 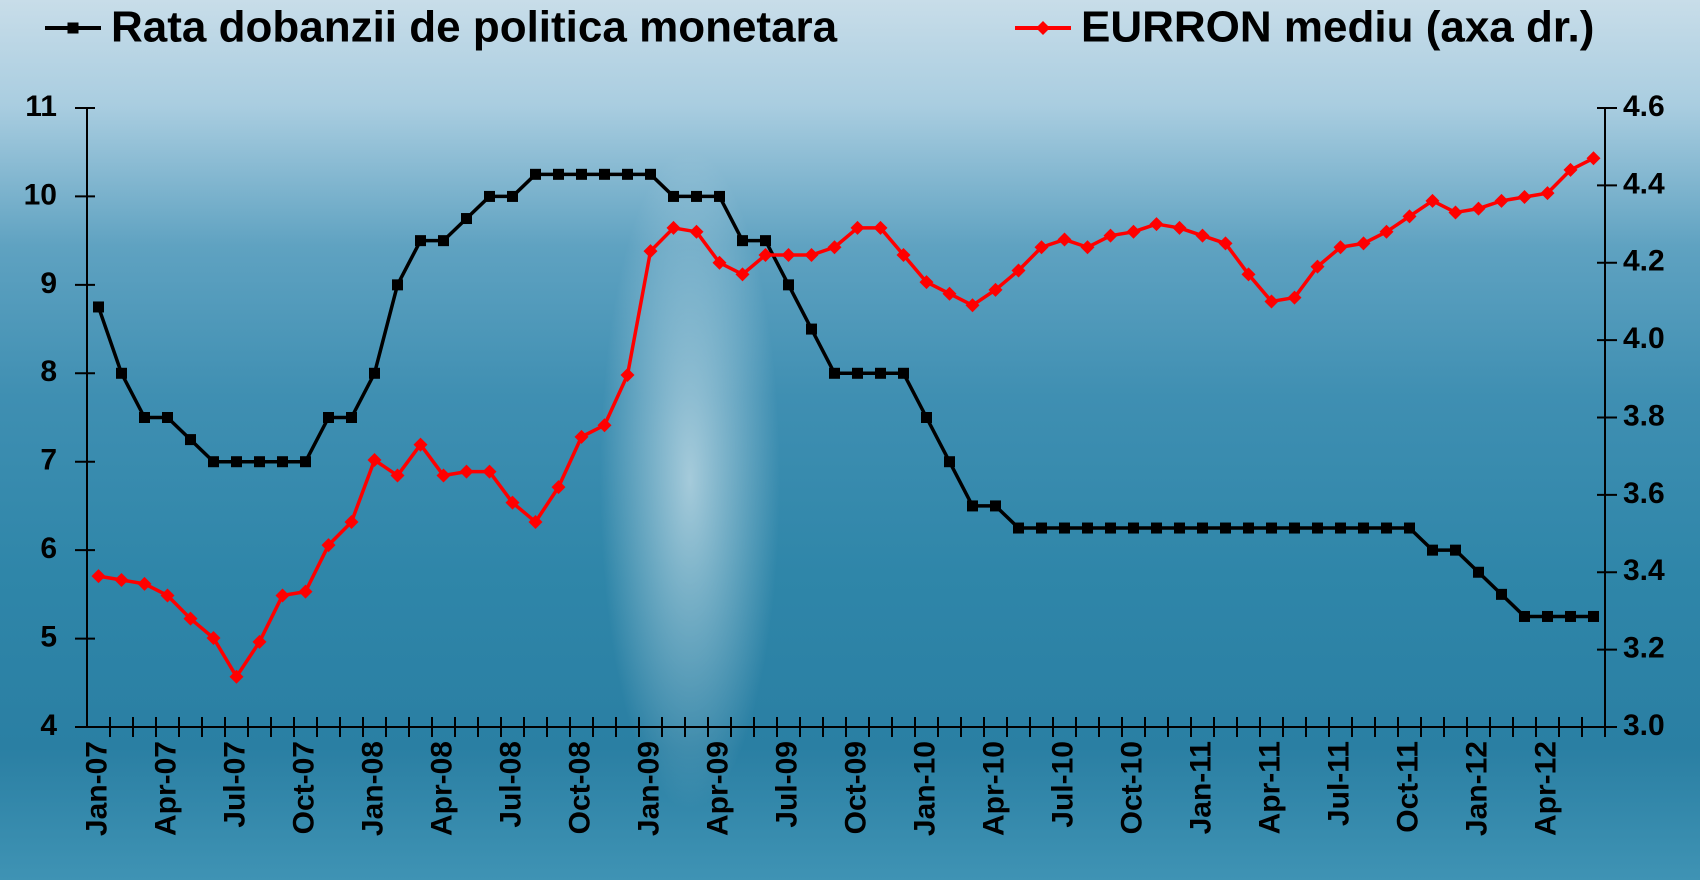 I want to click on y-tick-label: 7, so click(x=48, y=460).